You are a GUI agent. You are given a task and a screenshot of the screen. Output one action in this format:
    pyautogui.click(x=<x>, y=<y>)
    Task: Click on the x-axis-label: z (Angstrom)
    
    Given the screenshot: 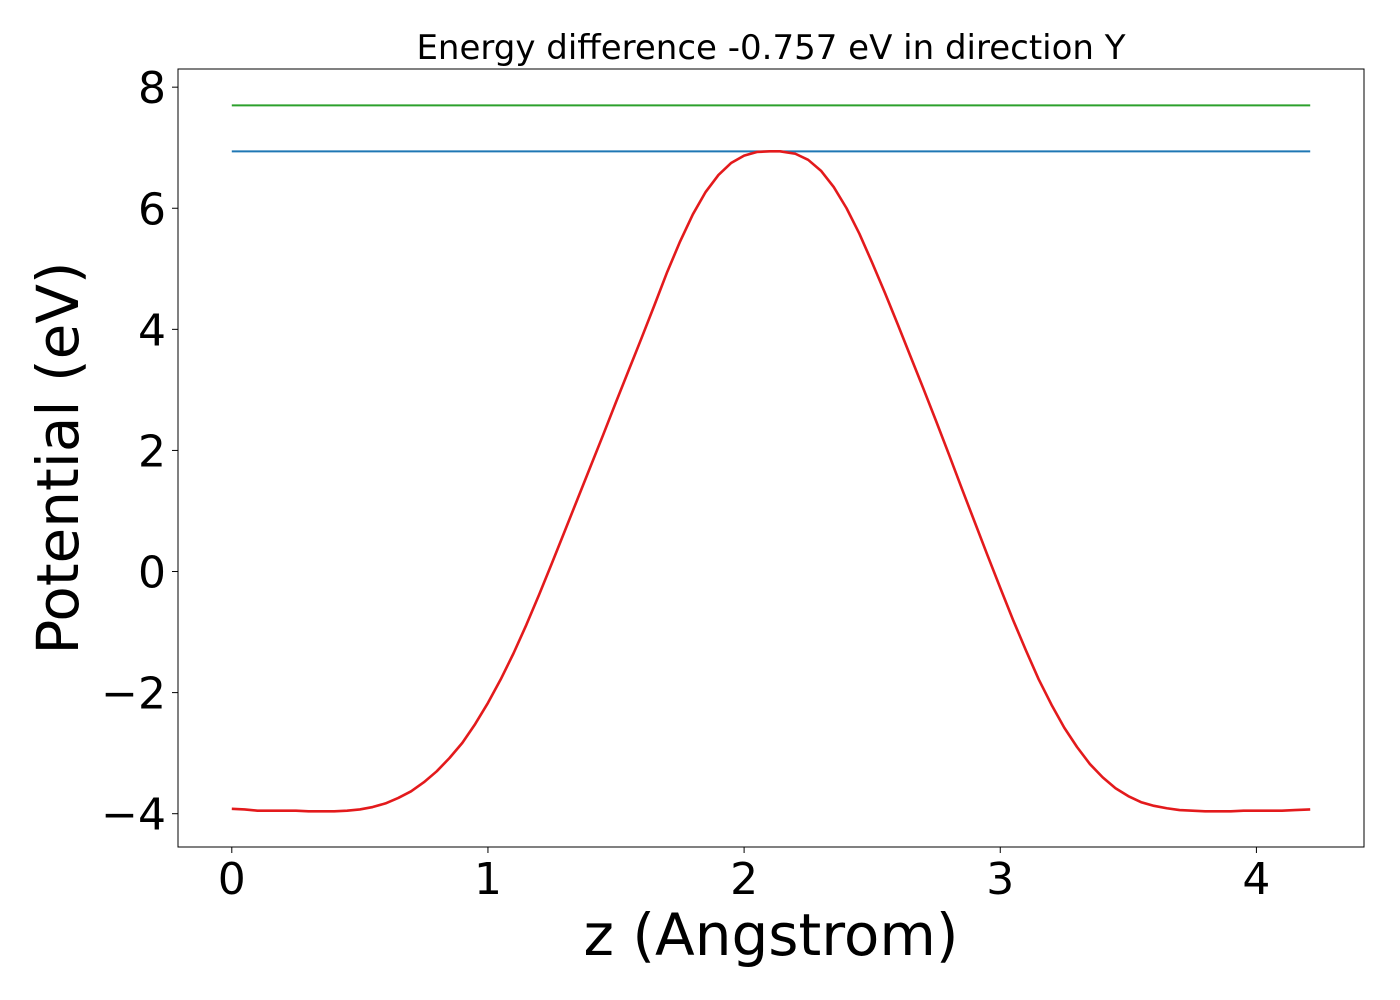 What is the action you would take?
    pyautogui.click(x=771, y=935)
    